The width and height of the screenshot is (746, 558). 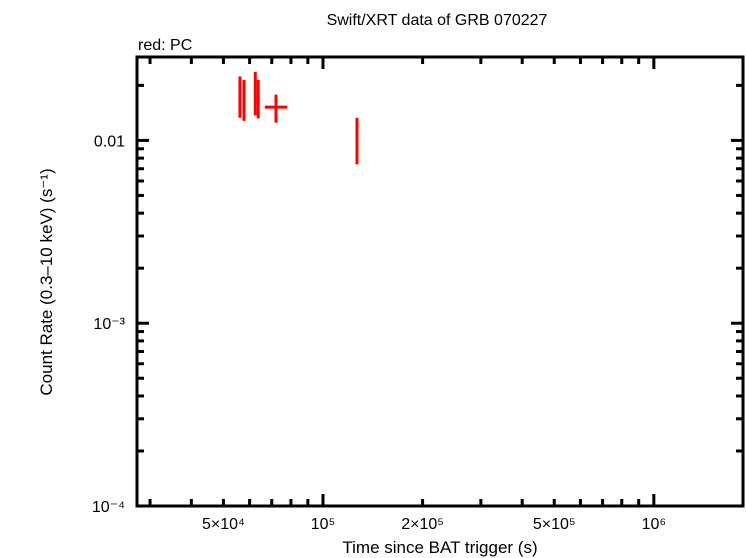 What do you see at coordinates (223, 524) in the screenshot?
I see `x-tick-label: 5×10⁴` at bounding box center [223, 524].